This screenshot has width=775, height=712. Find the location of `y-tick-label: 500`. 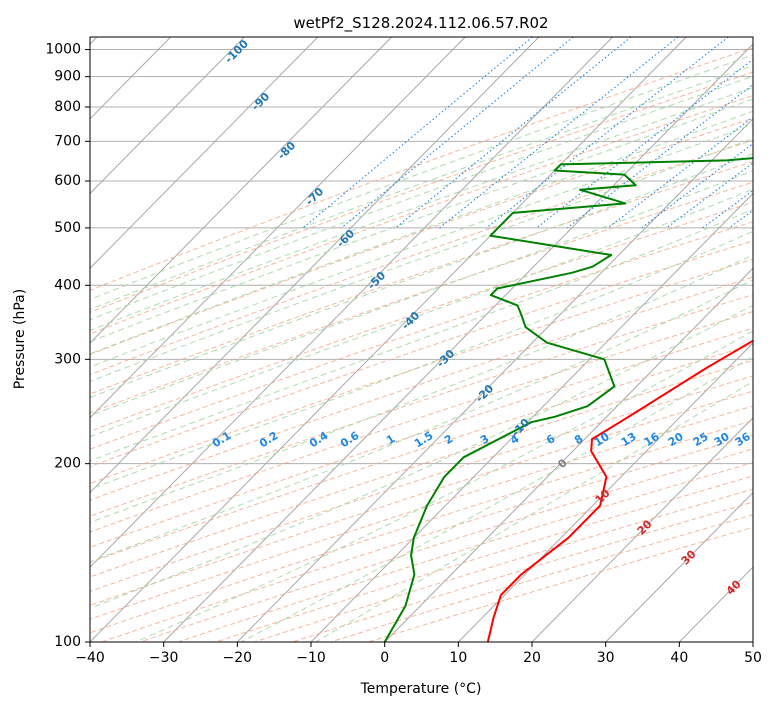

y-tick-label: 500 is located at coordinates (67, 228).